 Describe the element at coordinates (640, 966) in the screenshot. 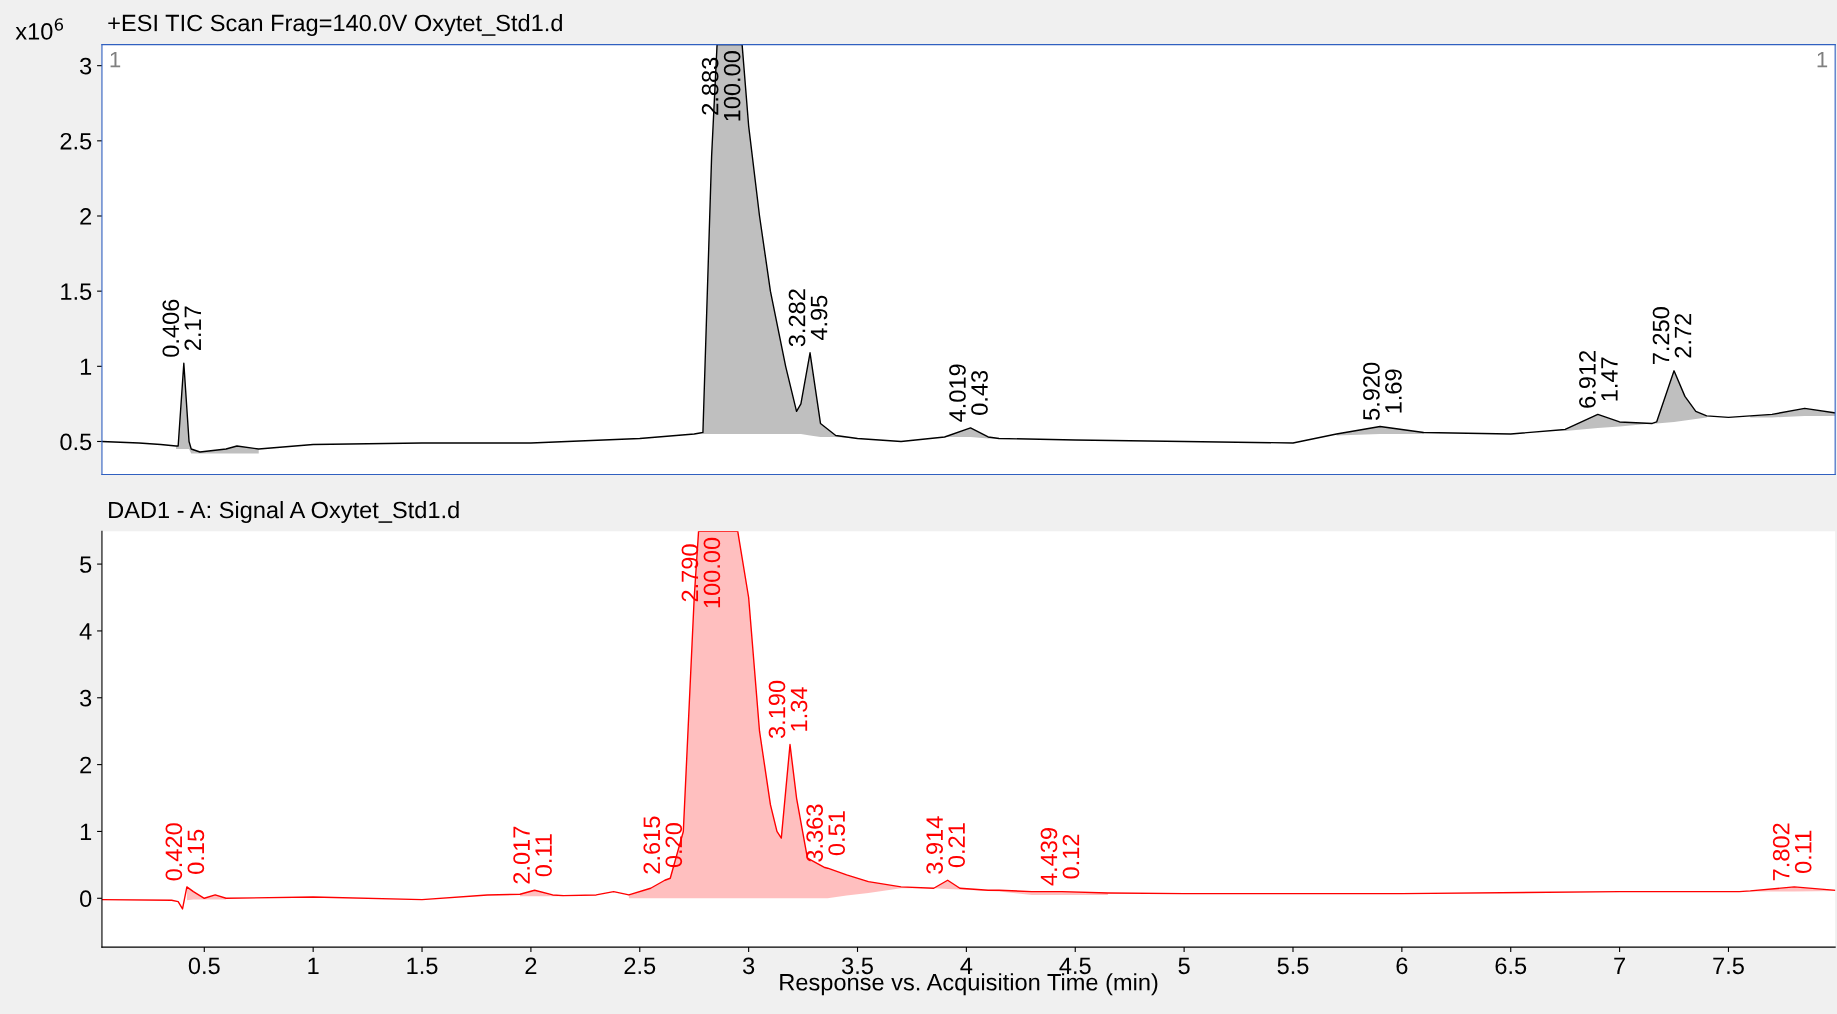

I see `x-tick-label: 2.5` at that location.